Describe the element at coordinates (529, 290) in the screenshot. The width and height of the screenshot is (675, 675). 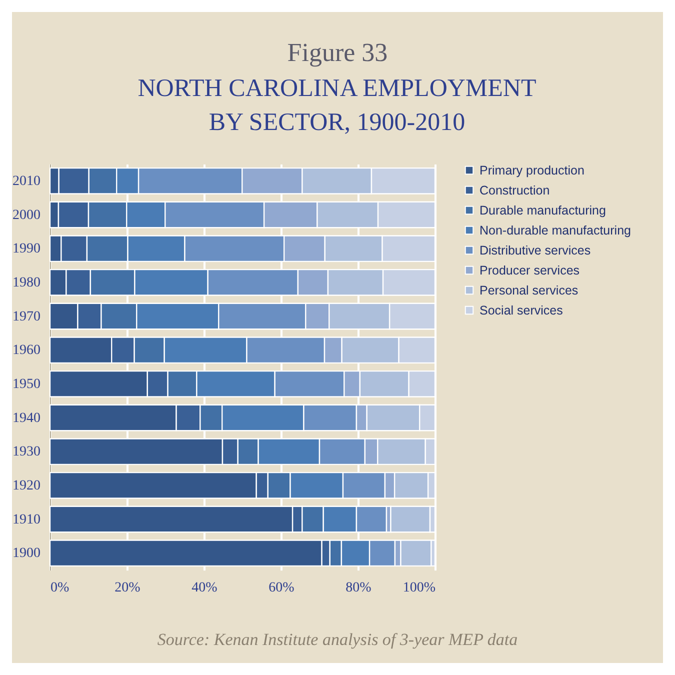
I see `legend-label: Personal services` at that location.